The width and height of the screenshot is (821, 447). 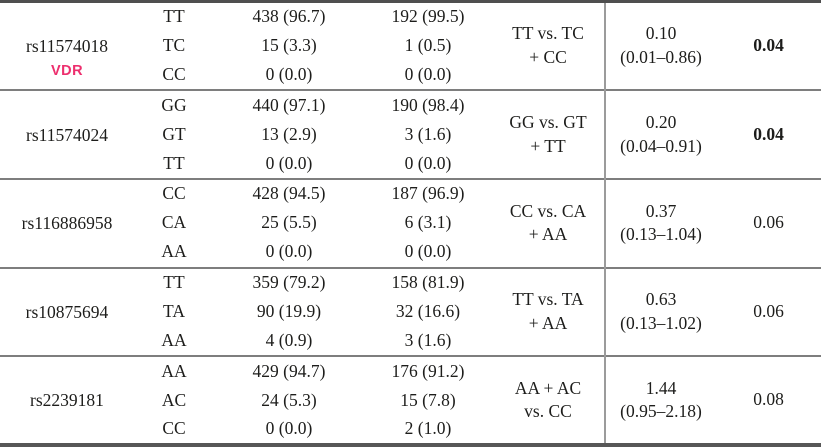 I want to click on count-cell: 158 (81.9), so click(x=428, y=282).